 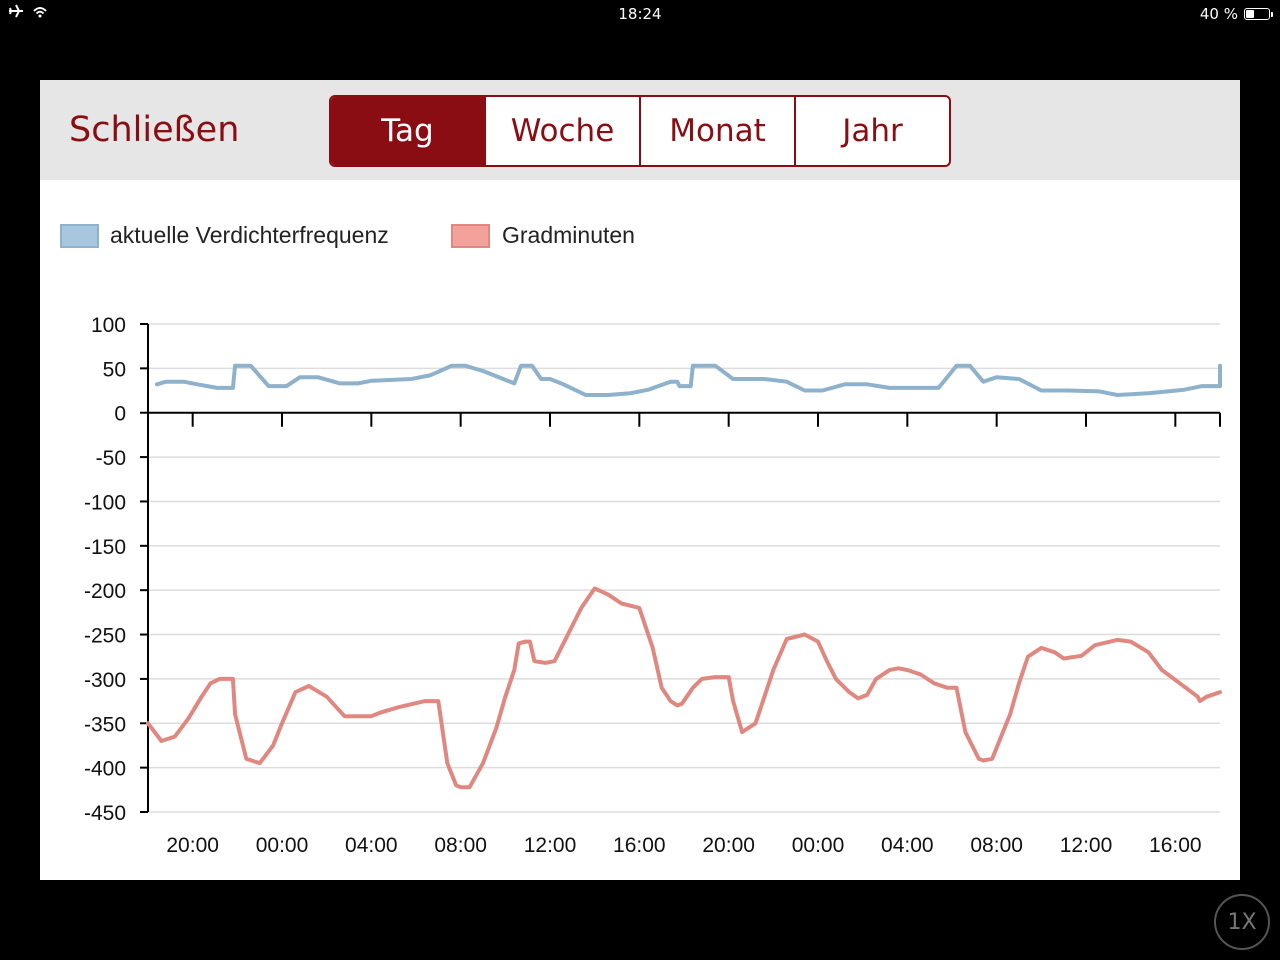 What do you see at coordinates (1258, 14) in the screenshot?
I see `battery-icon` at bounding box center [1258, 14].